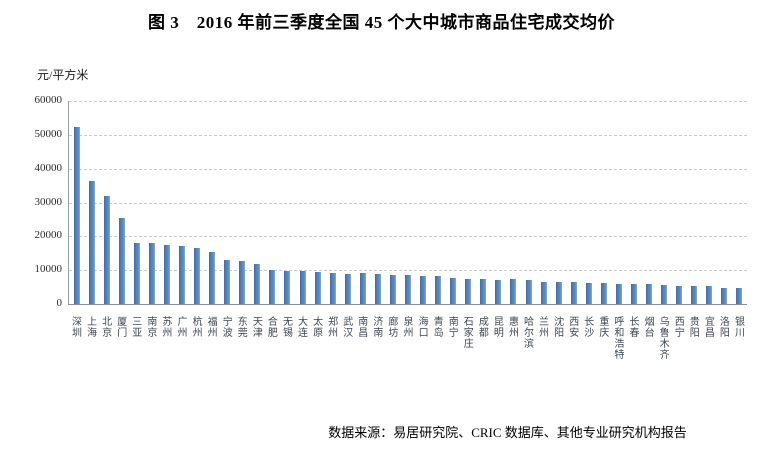 The image size is (763, 454). What do you see at coordinates (286, 327) in the screenshot?
I see `x-label-无锡: 无锡` at bounding box center [286, 327].